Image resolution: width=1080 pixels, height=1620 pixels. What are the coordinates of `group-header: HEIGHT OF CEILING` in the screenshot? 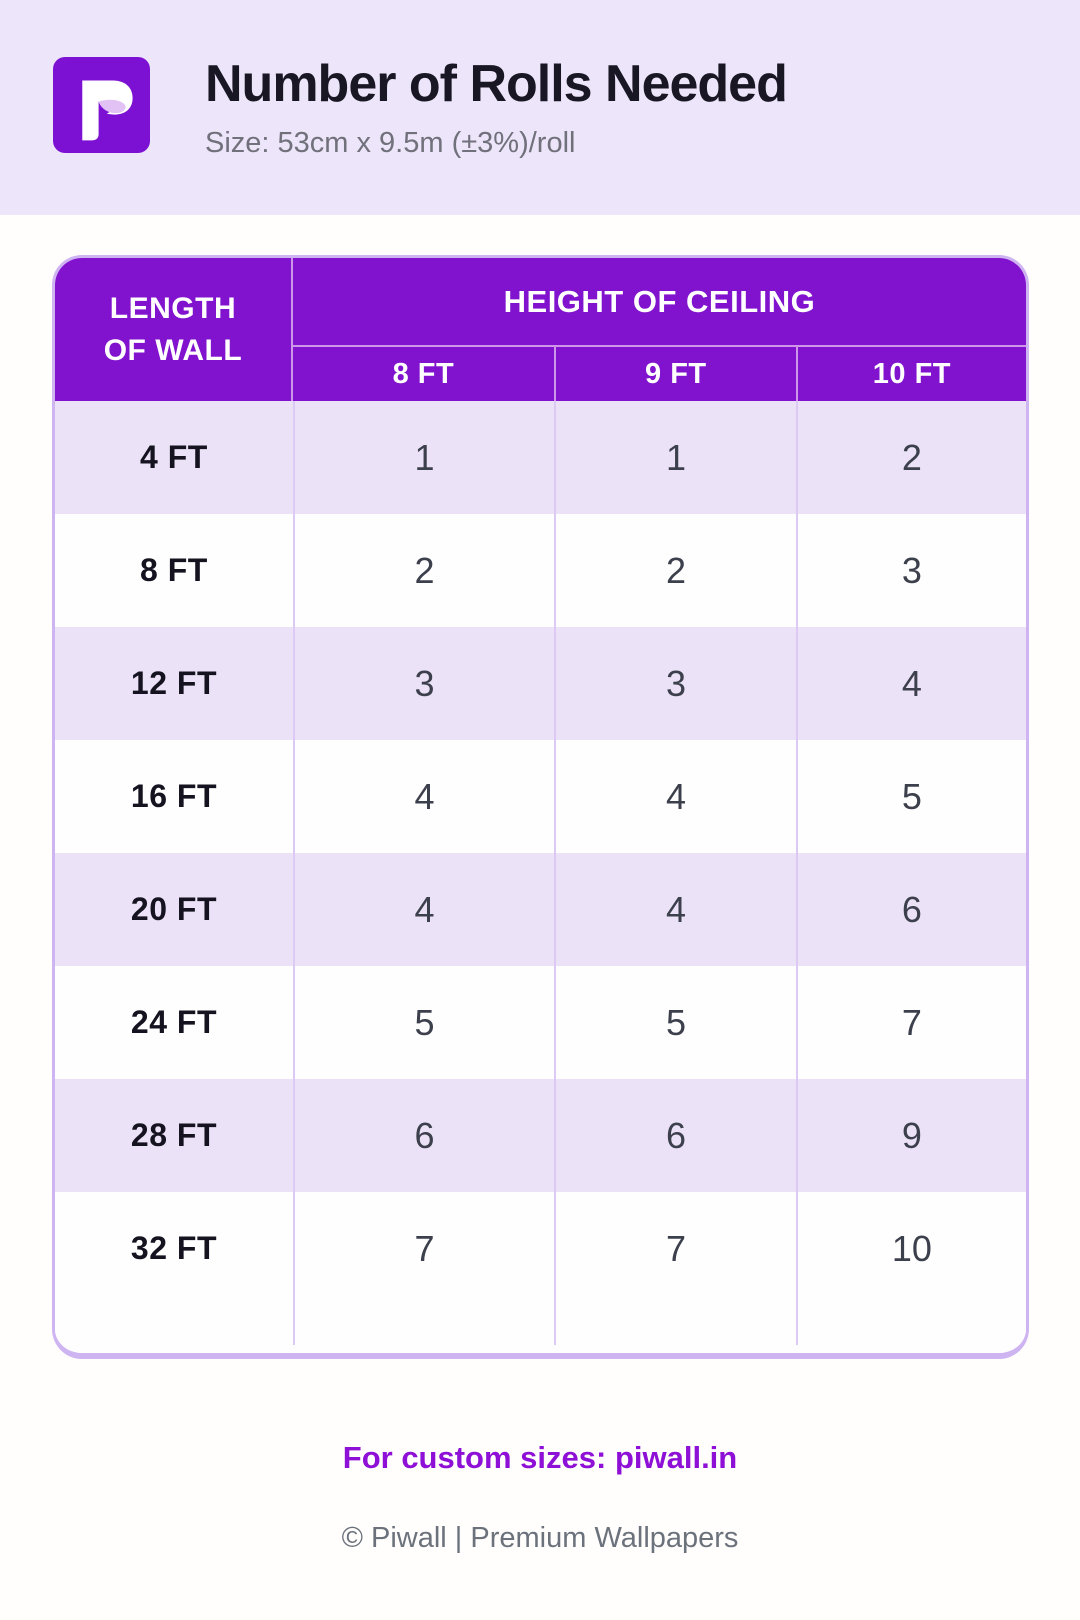 It's located at (659, 301).